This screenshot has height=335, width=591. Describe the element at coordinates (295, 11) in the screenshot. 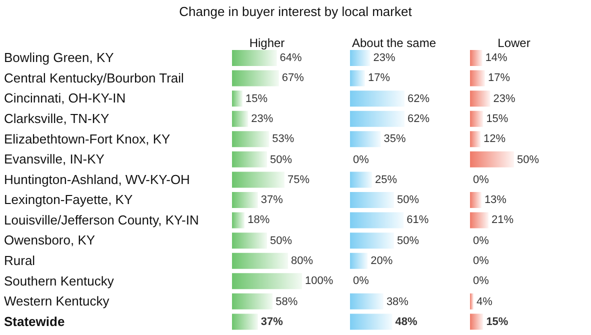

I see `chart-title: Change in buyer interest by local market` at that location.